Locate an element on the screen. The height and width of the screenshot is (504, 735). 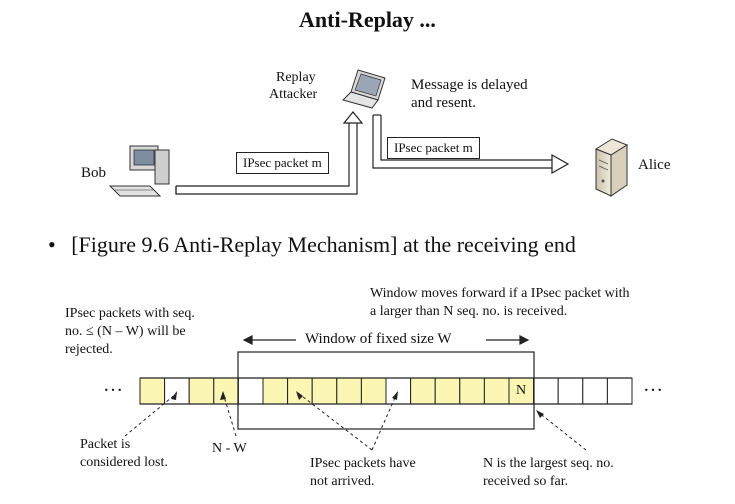
packet-label-bob: IPsec packet m is located at coordinates (282, 163).